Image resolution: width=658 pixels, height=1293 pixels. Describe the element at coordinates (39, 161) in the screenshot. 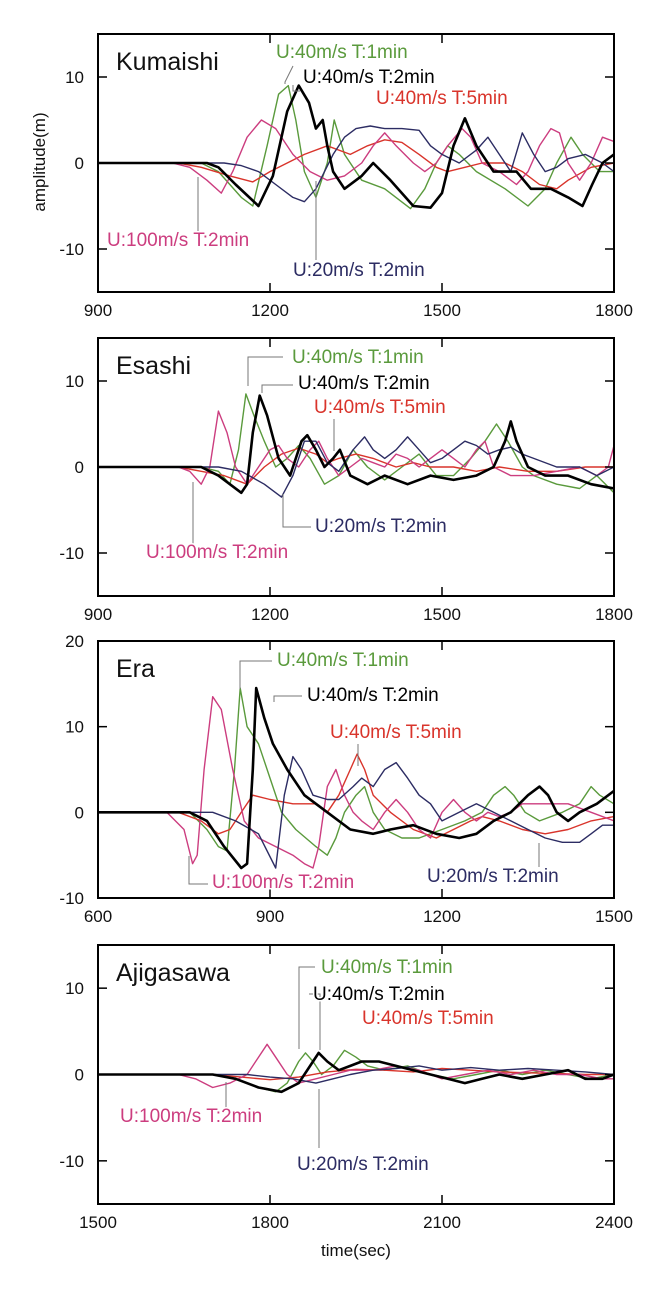

I see `y-axis-title: amplitude(m)` at that location.